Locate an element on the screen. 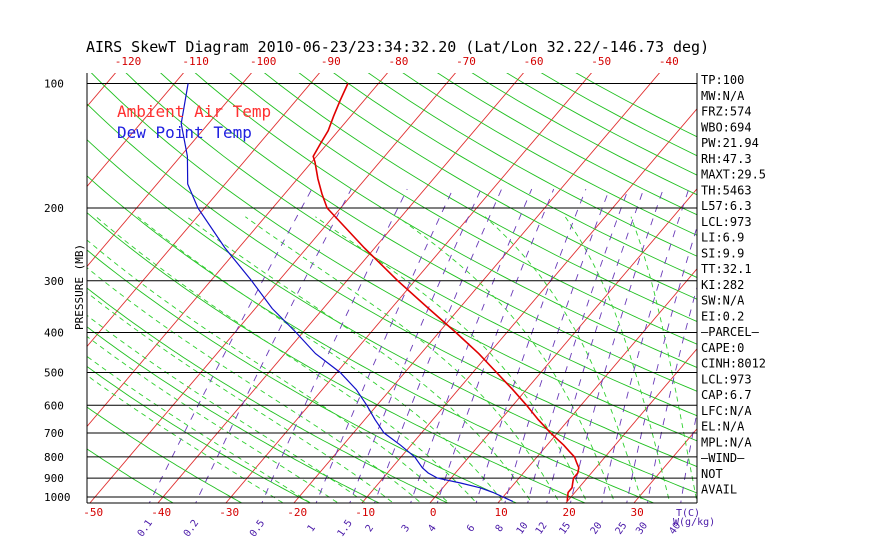 Image resolution: width=870 pixels, height=560 pixels. top-temperature-tick-label: -70 is located at coordinates (466, 61).